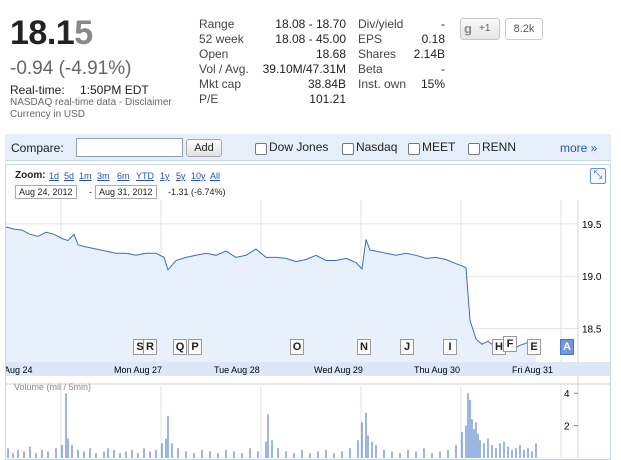 This screenshot has width=621, height=460. What do you see at coordinates (485, 28) in the screenshot?
I see `plus-one-label: +1` at bounding box center [485, 28].